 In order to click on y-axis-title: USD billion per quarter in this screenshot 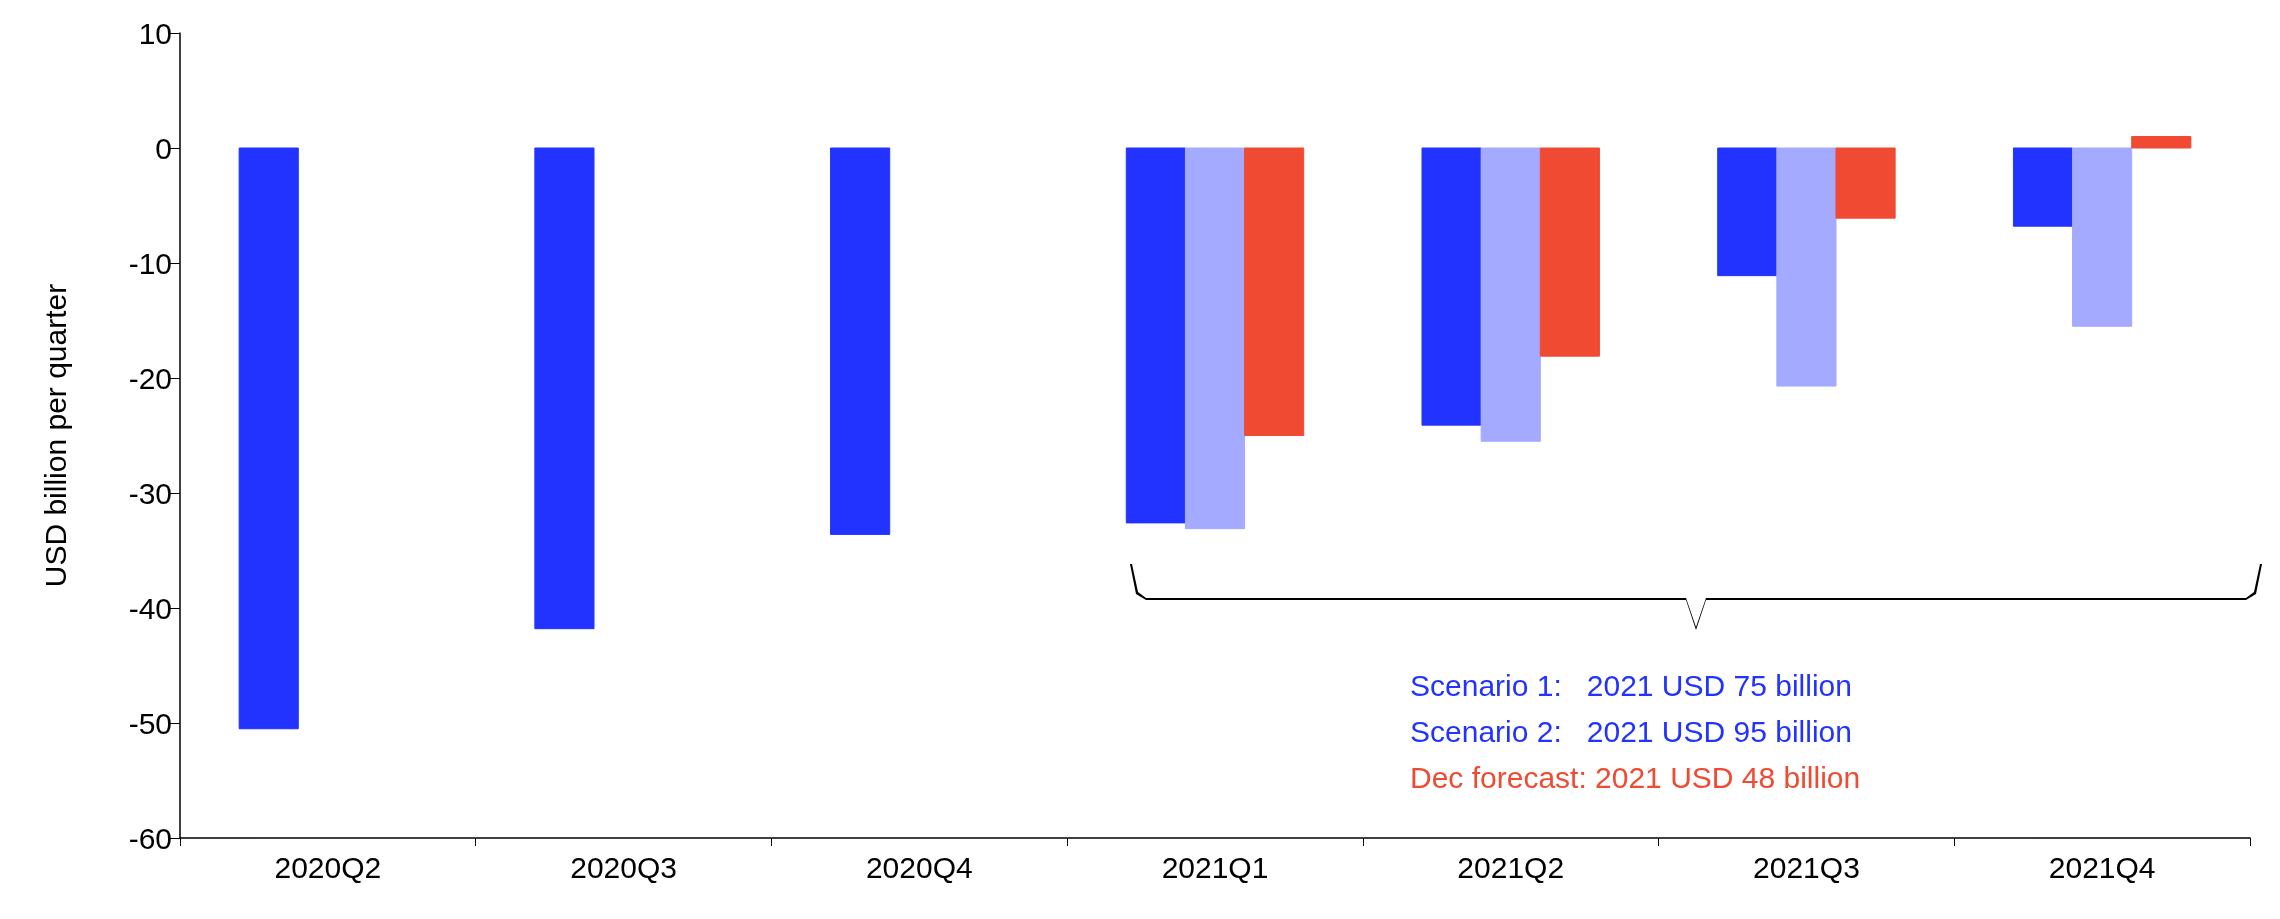, I will do `click(55, 435)`.